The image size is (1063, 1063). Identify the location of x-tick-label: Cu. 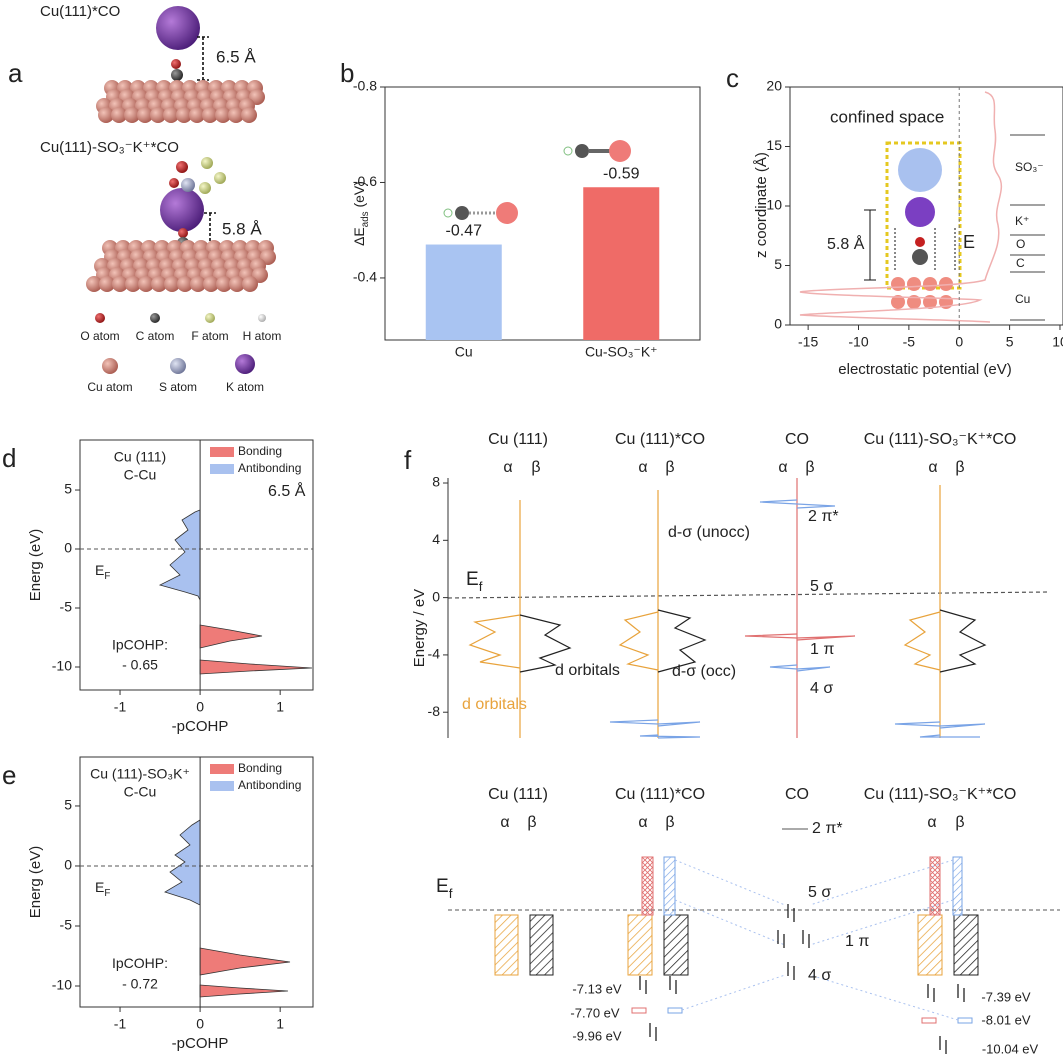
(464, 352).